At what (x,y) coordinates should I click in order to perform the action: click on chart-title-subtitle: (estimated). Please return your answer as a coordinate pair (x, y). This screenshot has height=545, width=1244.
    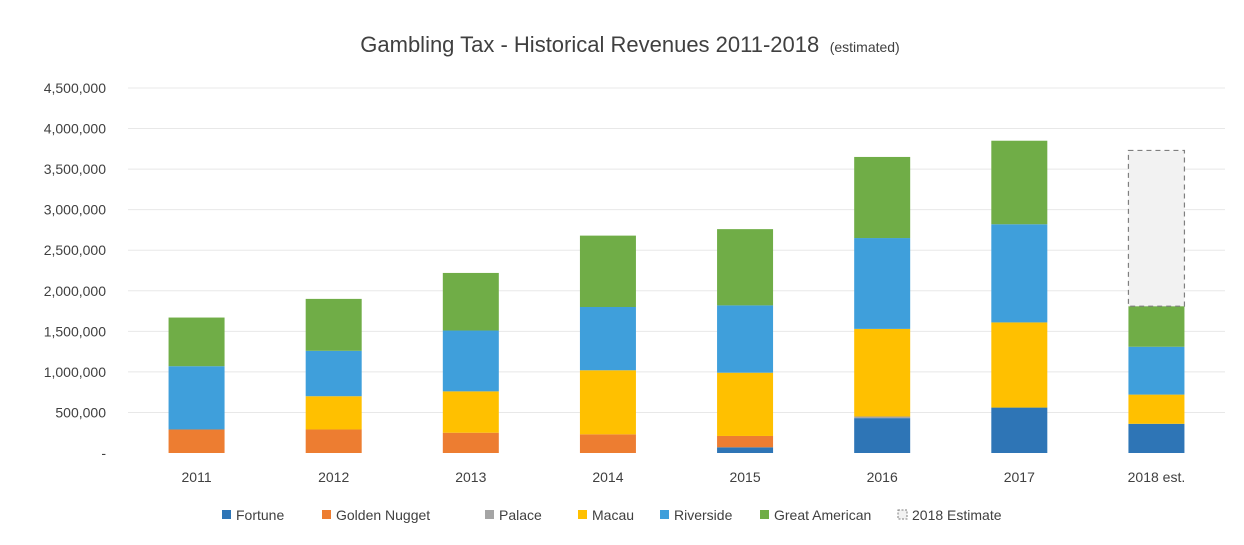
    Looking at the image, I should click on (865, 47).